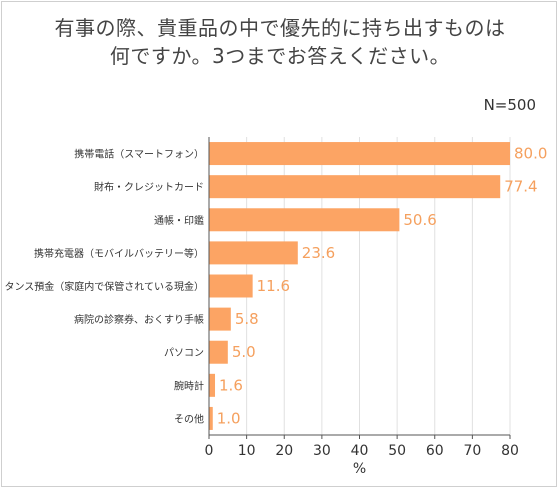 This screenshot has width=560, height=490. I want to click on category-label: 病院の診察券、おくすり手帳, so click(139, 319).